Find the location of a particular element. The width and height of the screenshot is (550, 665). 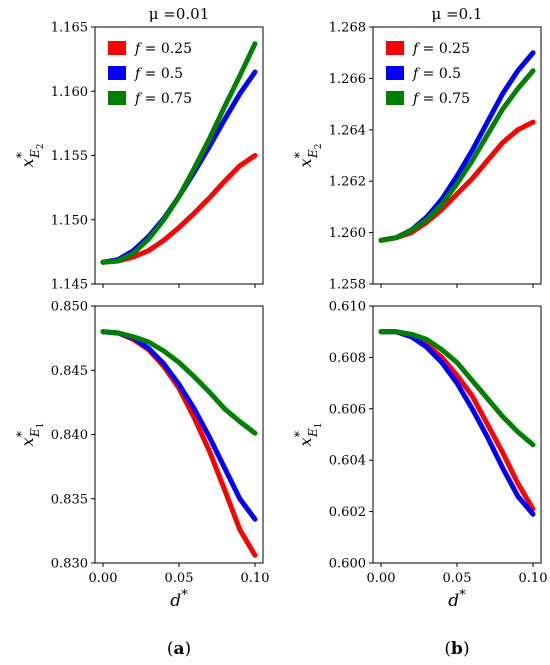

y-tick-label: 0.604 is located at coordinates (347, 461).